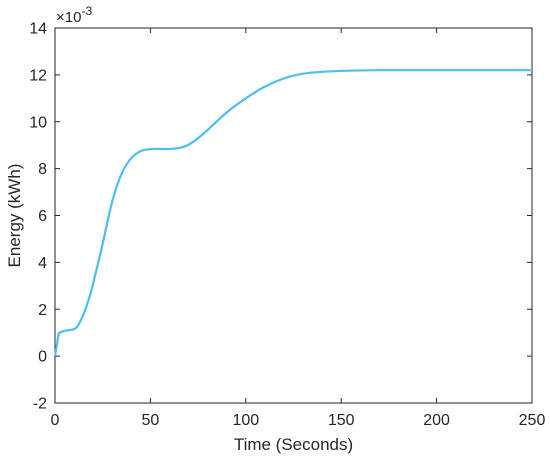 This screenshot has height=461, width=550. I want to click on x-tick-label: 200, so click(436, 420).